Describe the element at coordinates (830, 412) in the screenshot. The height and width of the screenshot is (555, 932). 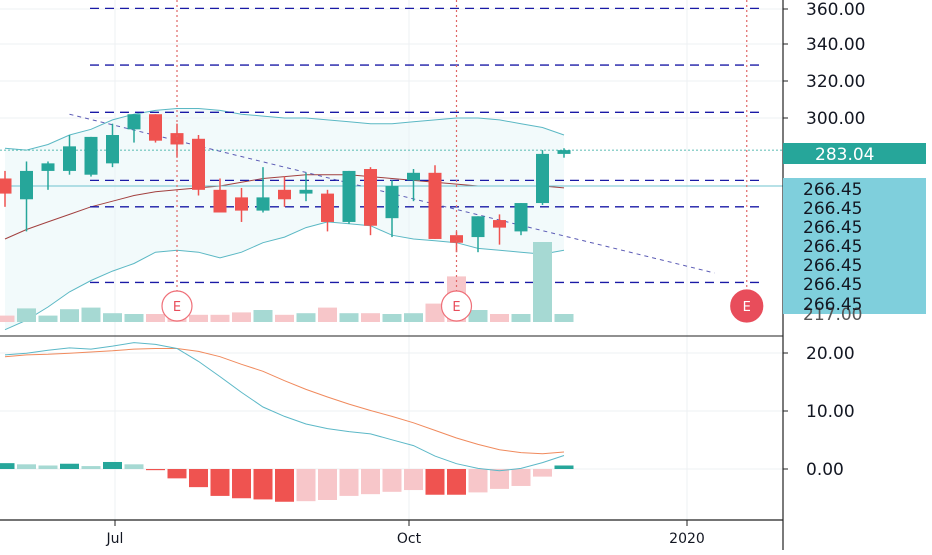
I see `macd-axis-label: 10.00` at that location.